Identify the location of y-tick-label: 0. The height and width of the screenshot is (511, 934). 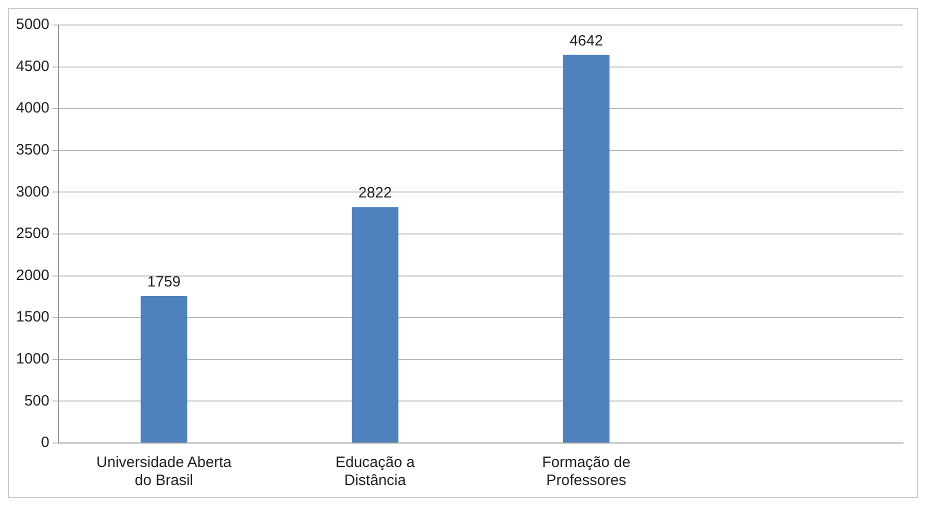
(45, 443).